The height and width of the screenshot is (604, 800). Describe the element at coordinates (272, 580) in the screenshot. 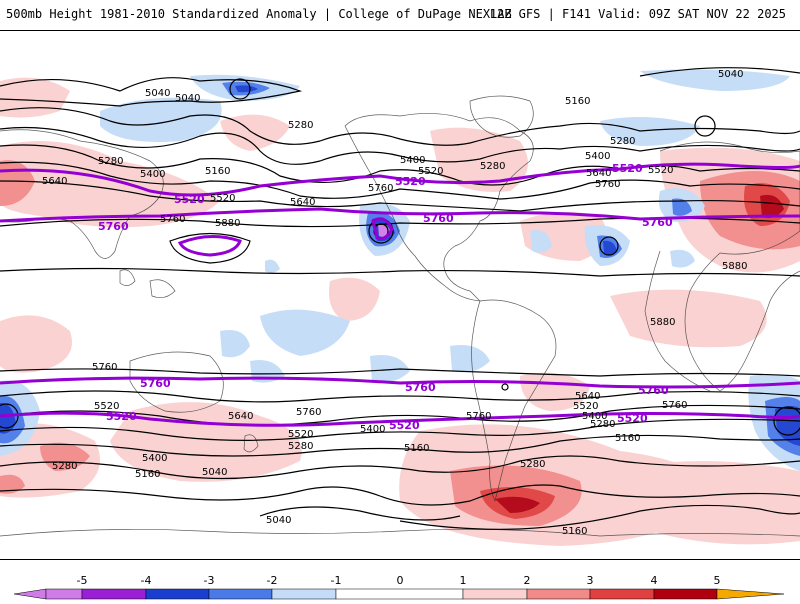

I see `colorbar-tick-label: -2` at that location.